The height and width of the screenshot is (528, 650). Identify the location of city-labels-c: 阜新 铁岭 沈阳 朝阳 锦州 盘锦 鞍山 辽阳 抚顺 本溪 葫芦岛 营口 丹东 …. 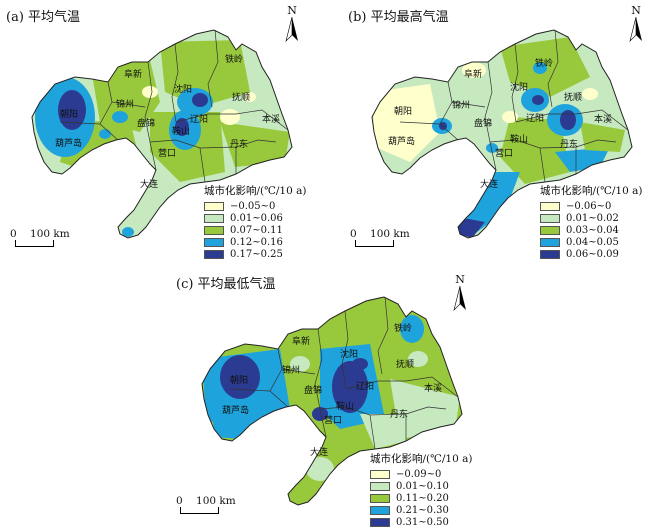
(332, 390).